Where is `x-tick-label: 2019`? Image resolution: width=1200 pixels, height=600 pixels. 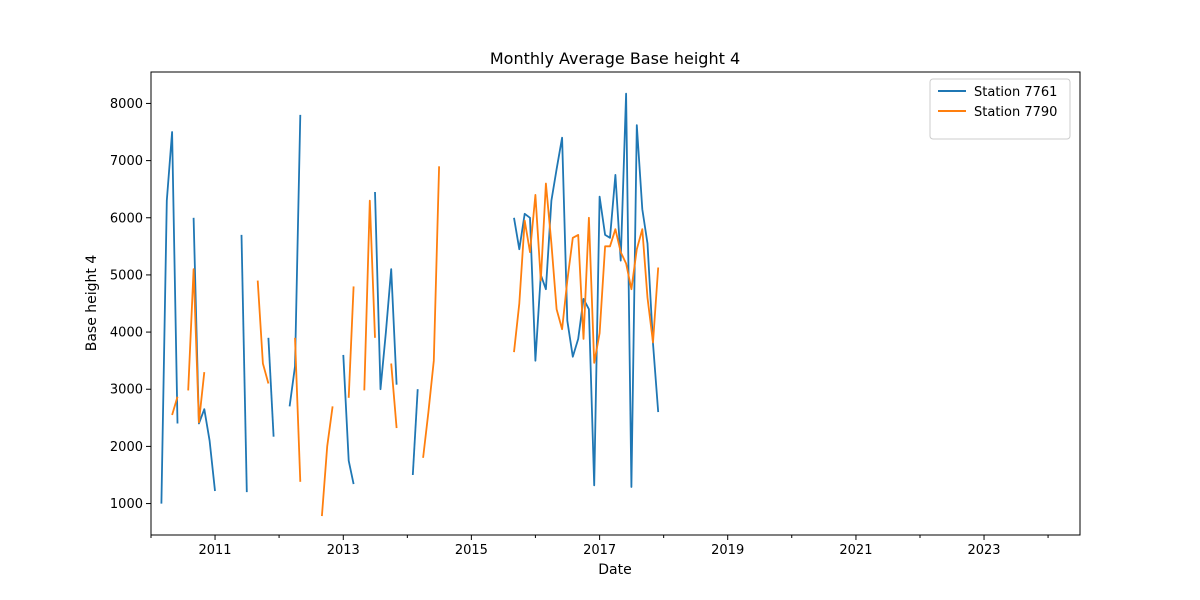
x-tick-label: 2019 is located at coordinates (727, 550).